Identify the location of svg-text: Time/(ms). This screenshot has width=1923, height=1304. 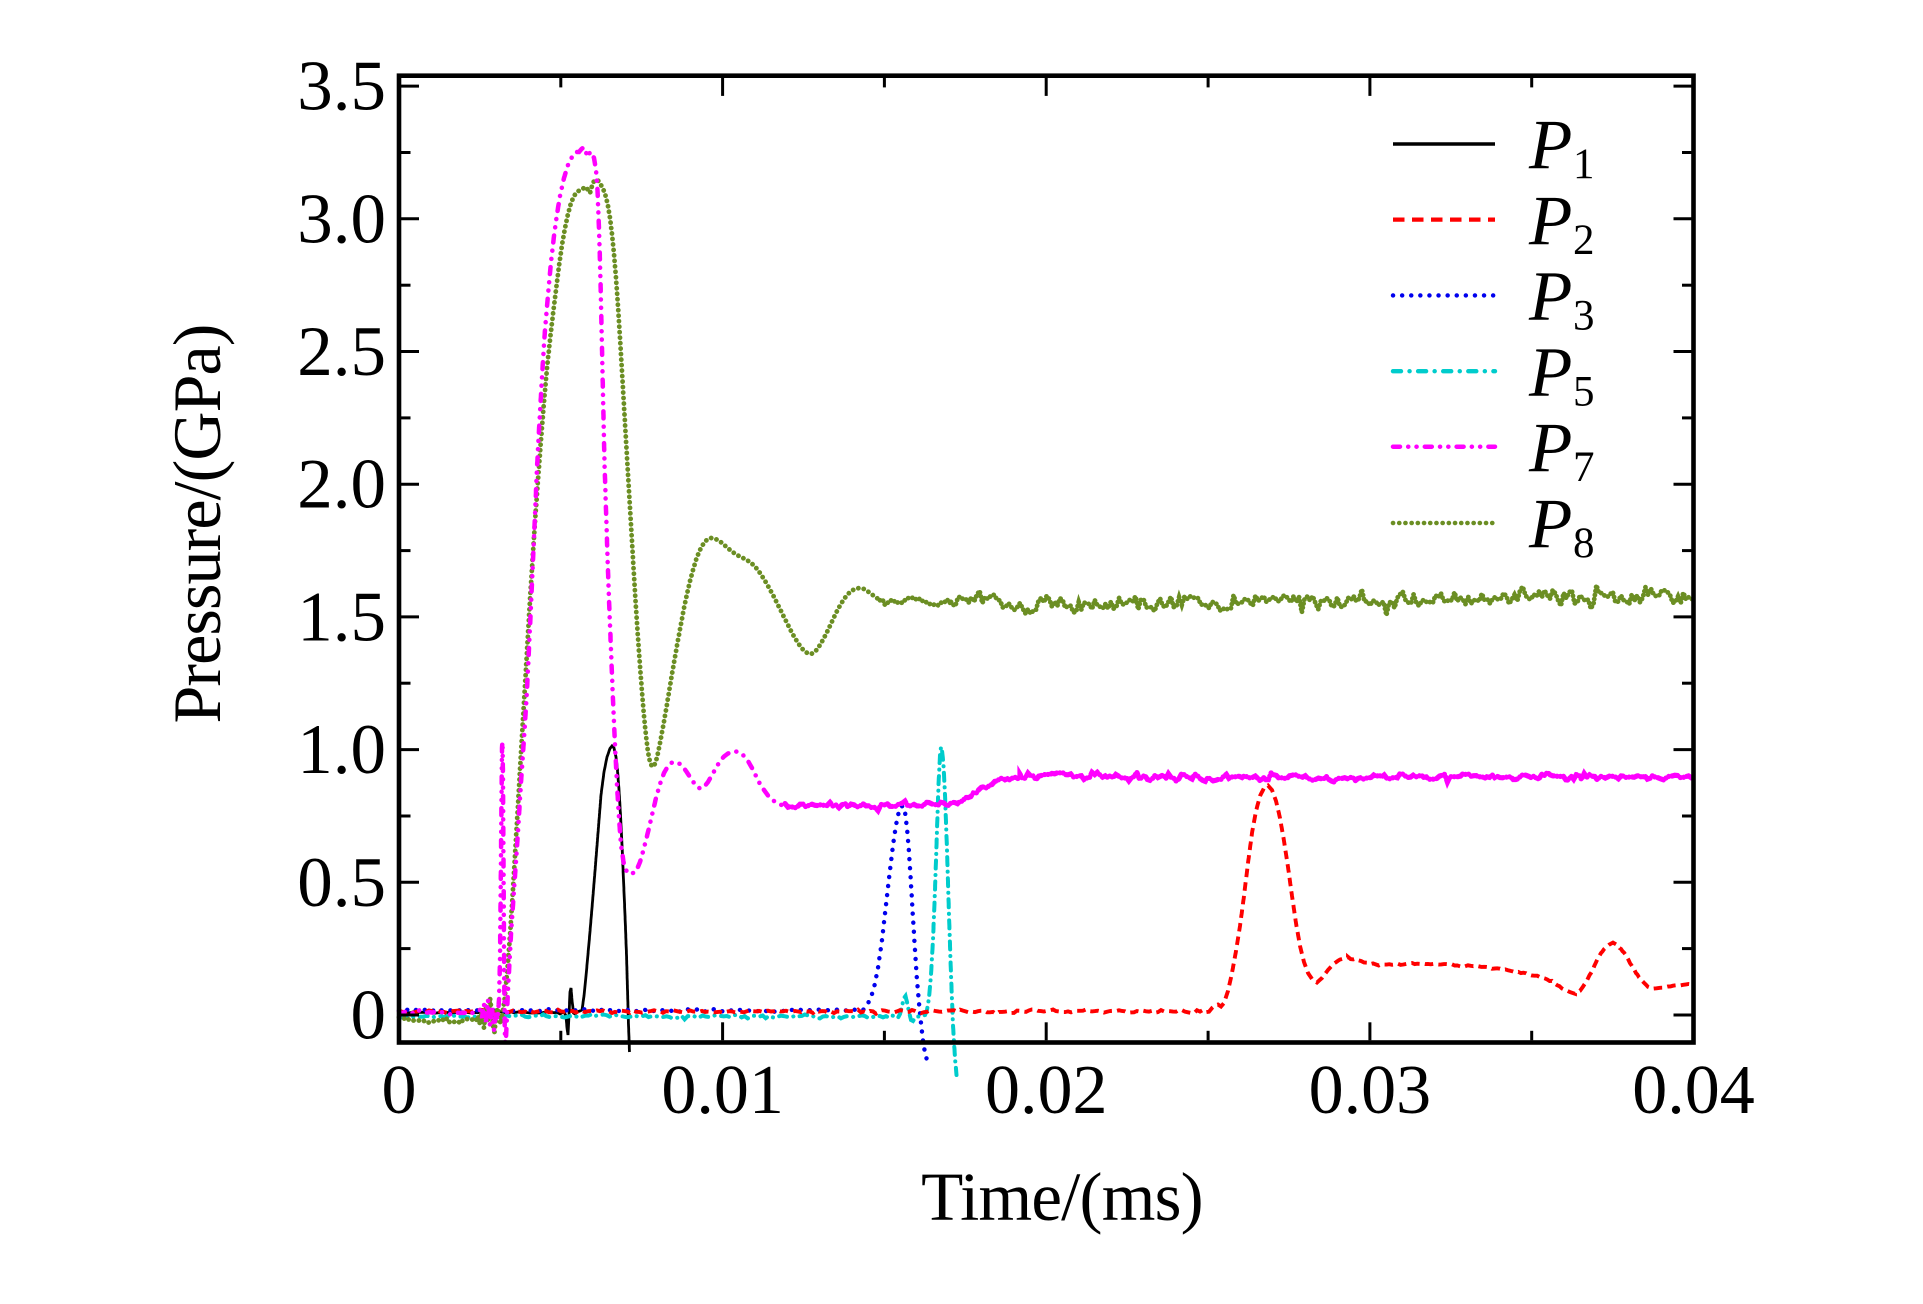
(1062, 1197).